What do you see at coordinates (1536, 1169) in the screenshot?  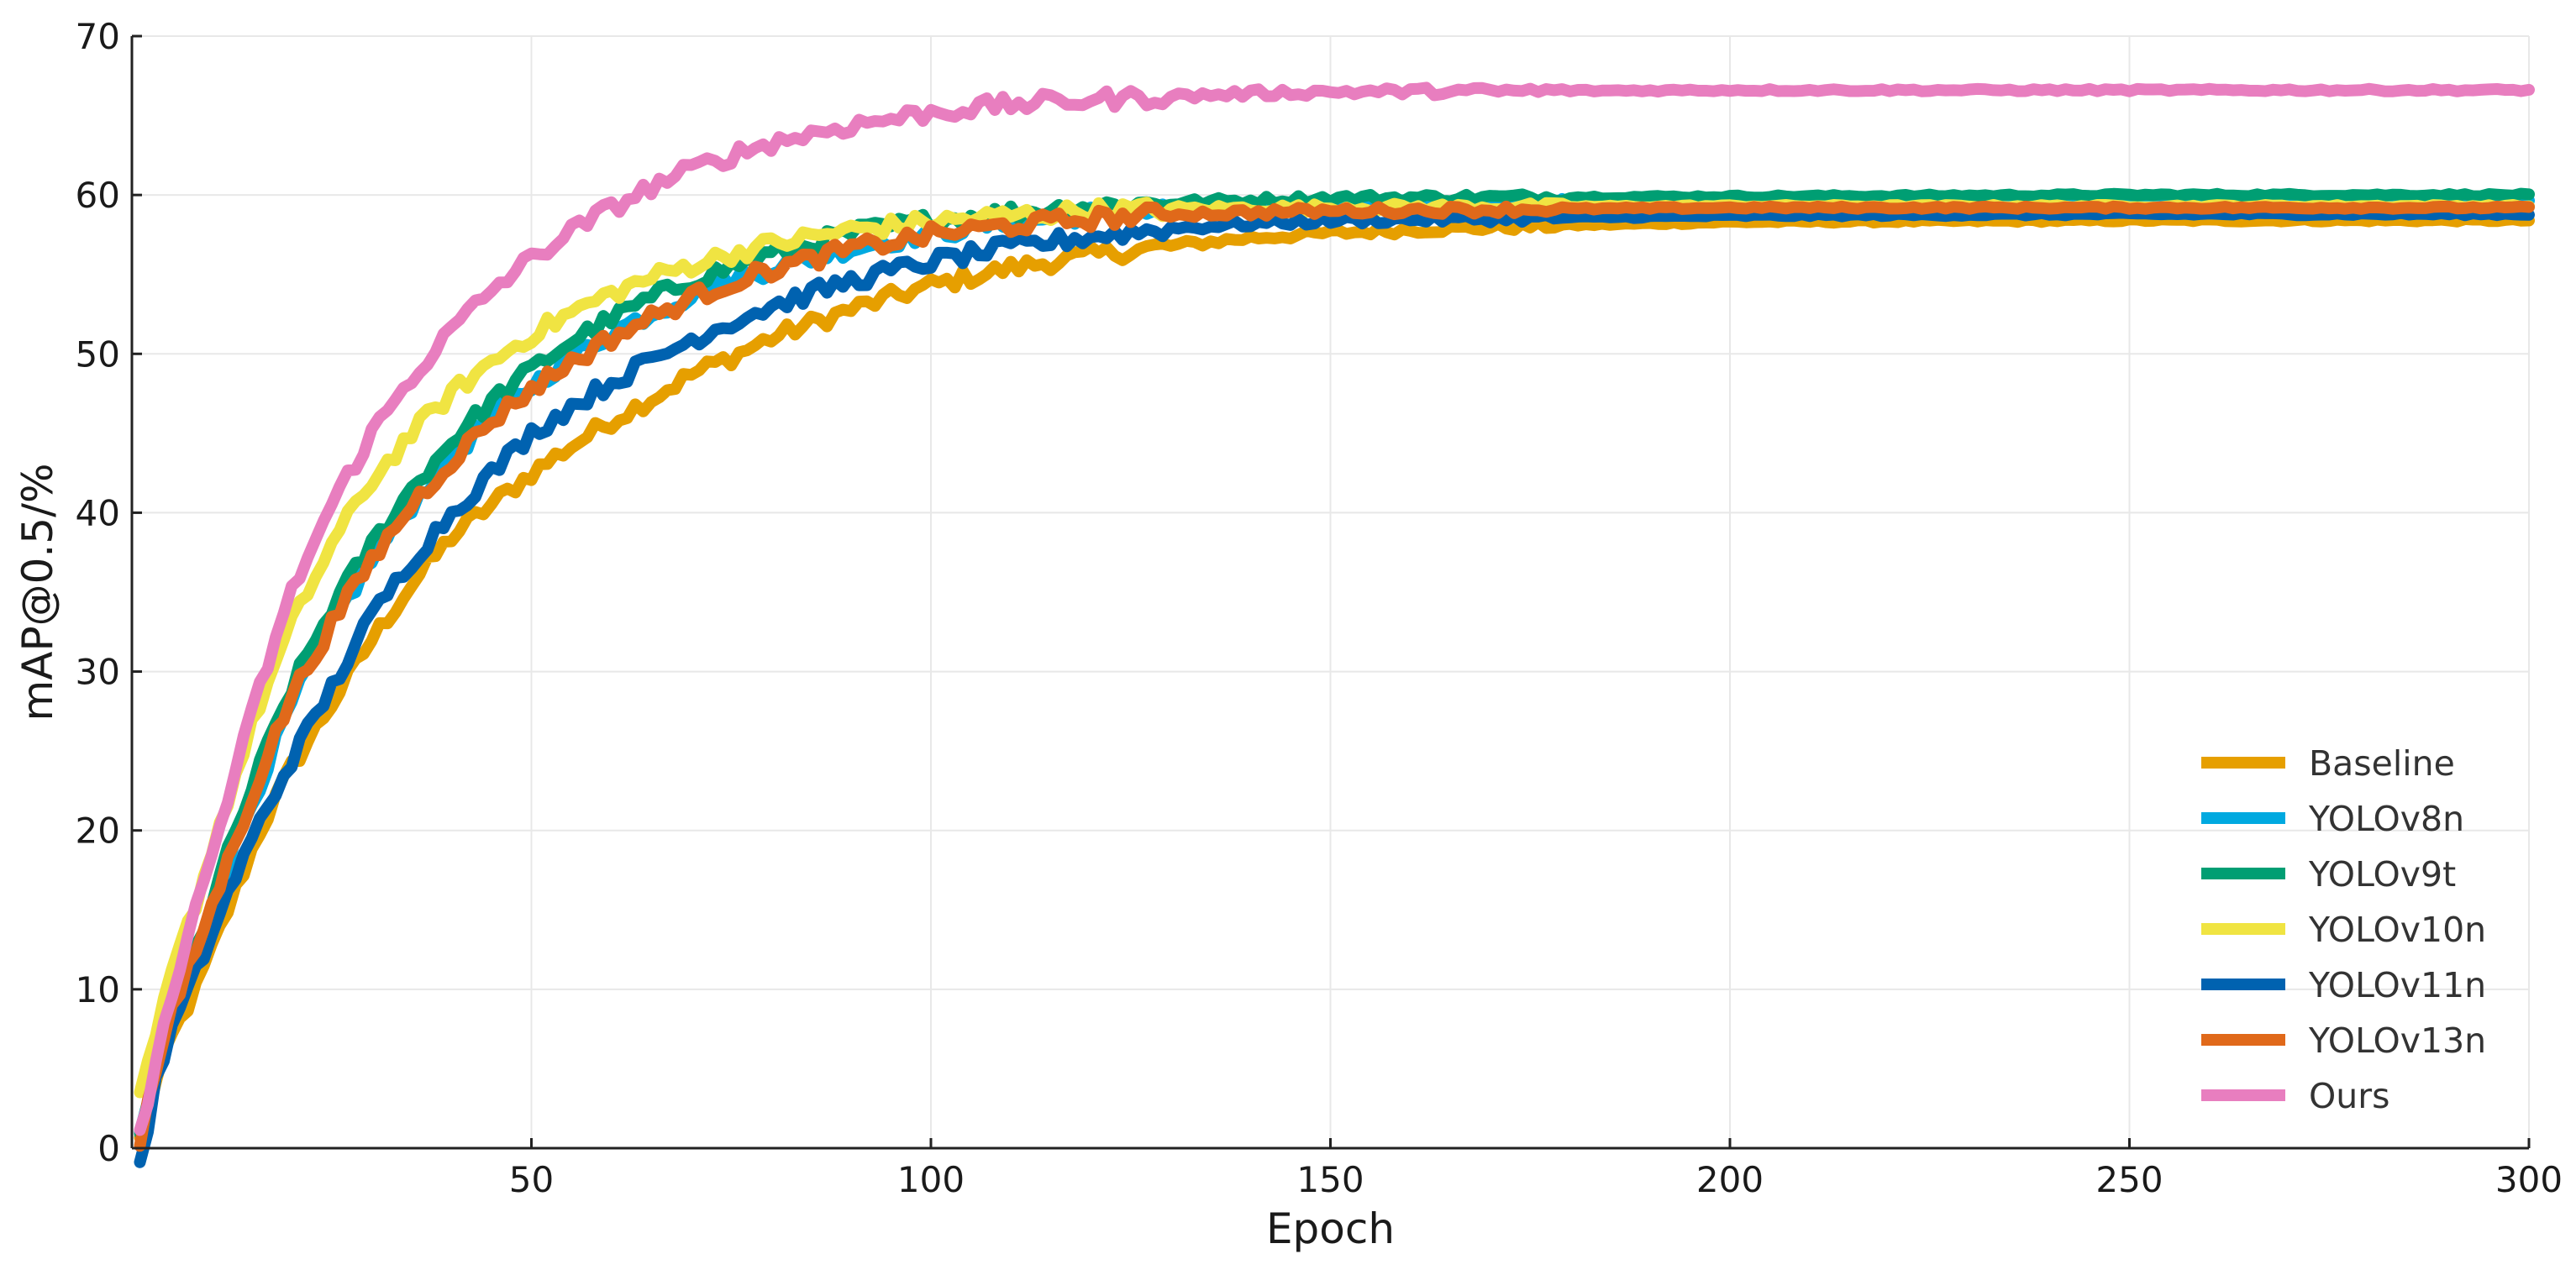 I see `x-axis-ticks: 50 100 150 200 250 300` at bounding box center [1536, 1169].